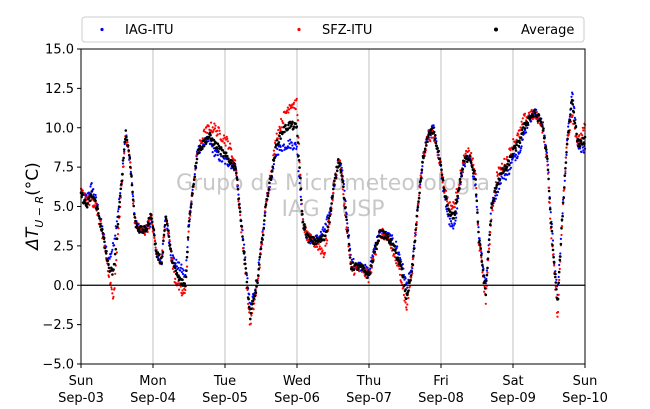  What do you see at coordinates (369, 398) in the screenshot?
I see `x-tick-label-date: Sep-07` at bounding box center [369, 398].